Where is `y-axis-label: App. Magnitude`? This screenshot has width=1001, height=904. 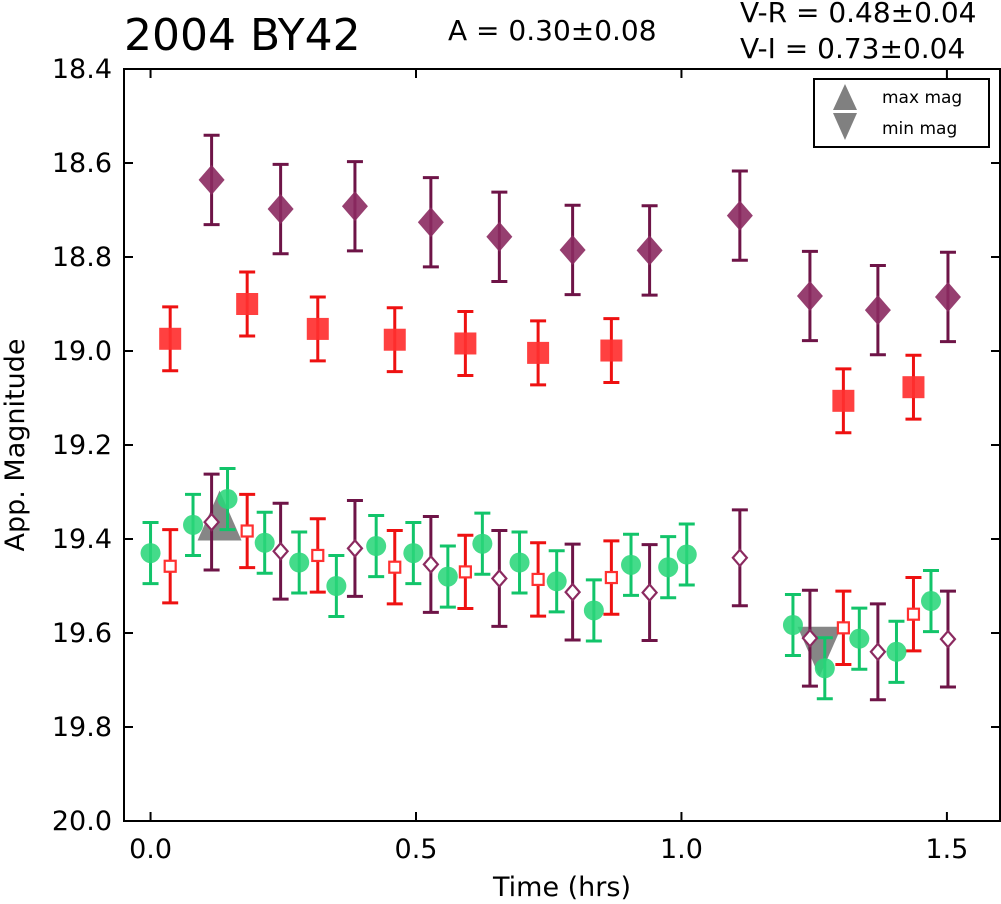
y-axis-label: App. Magnitude is located at coordinates (15, 445).